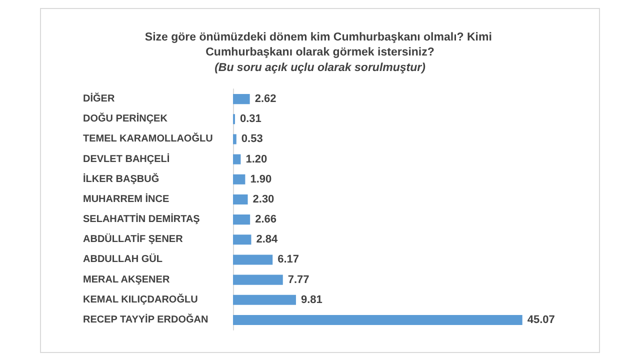  What do you see at coordinates (311, 300) in the screenshot?
I see `data-label: 9.81` at bounding box center [311, 300].